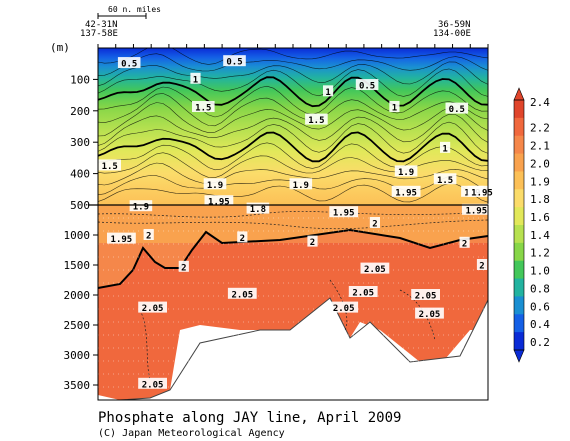  What do you see at coordinates (80, 111) in the screenshot?
I see `y-tick-label: 200` at bounding box center [80, 111].